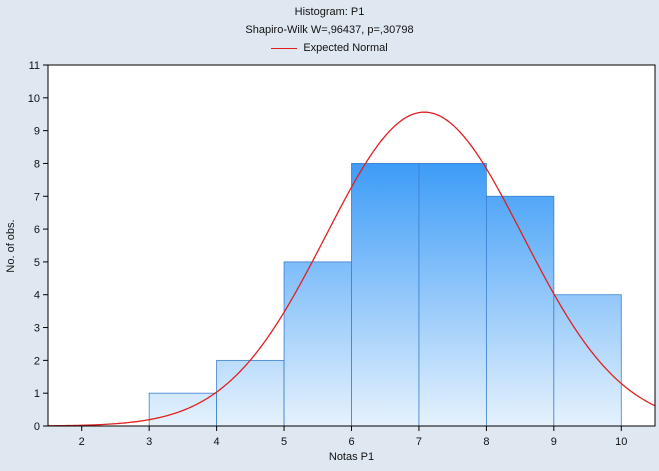 This screenshot has width=659, height=471. I want to click on y-tick-label: 9, so click(37, 132).